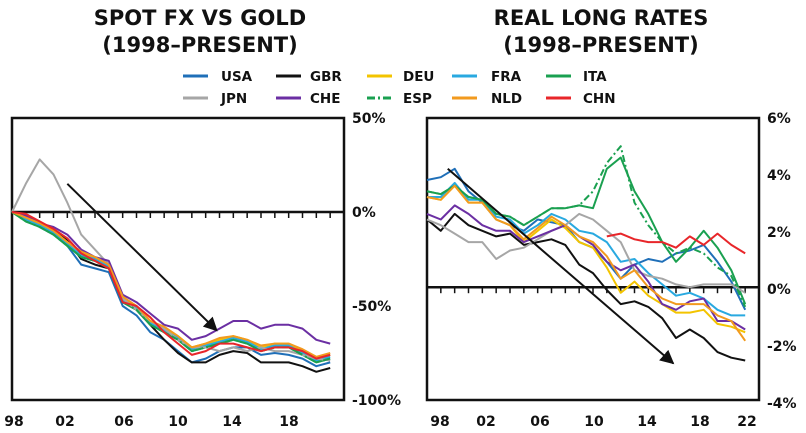  What do you see at coordinates (506, 77) in the screenshot?
I see `legend-label-fra: FRA` at bounding box center [506, 77].